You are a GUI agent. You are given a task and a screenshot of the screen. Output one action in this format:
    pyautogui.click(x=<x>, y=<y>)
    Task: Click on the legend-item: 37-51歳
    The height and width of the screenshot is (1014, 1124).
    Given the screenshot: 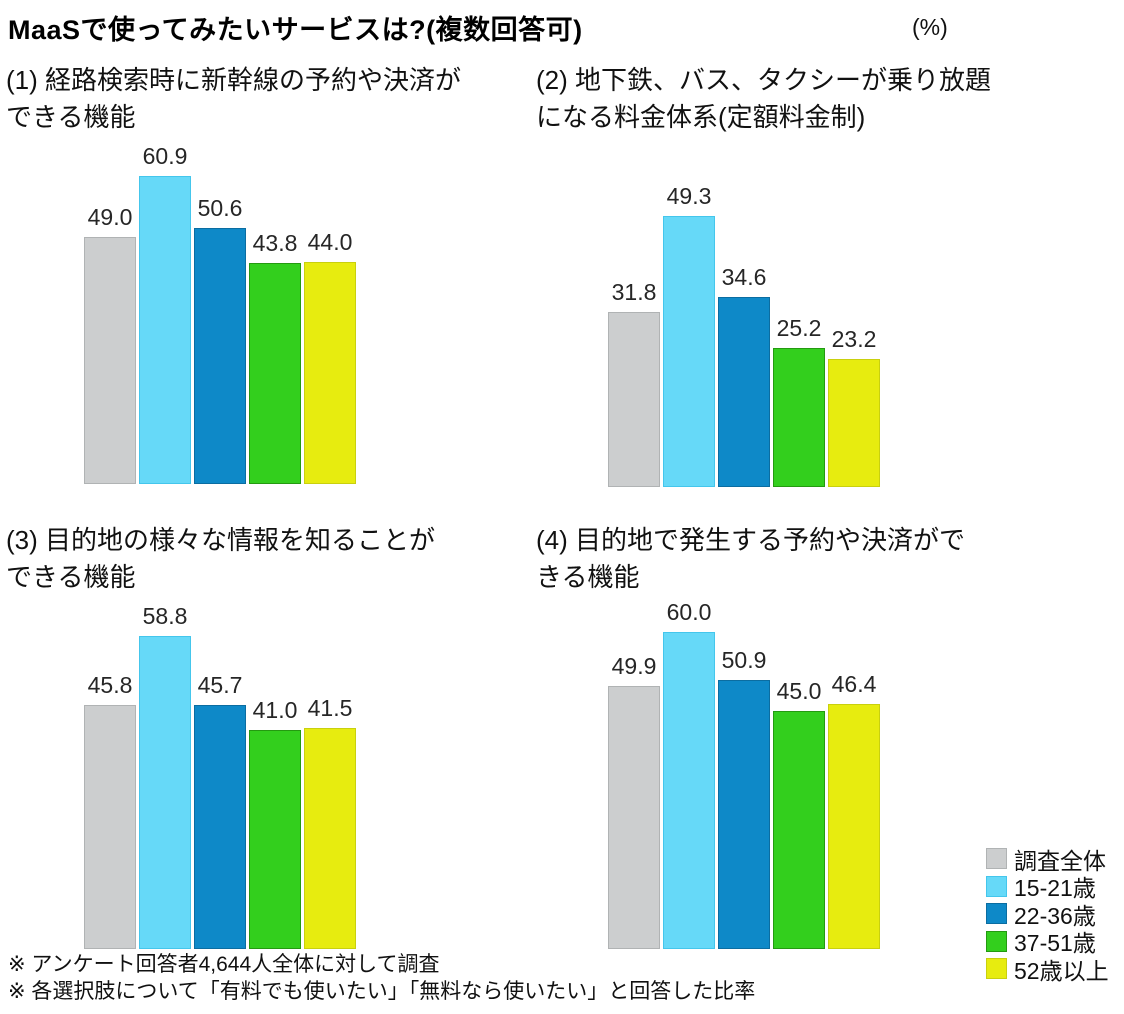 What is the action you would take?
    pyautogui.click(x=1047, y=942)
    